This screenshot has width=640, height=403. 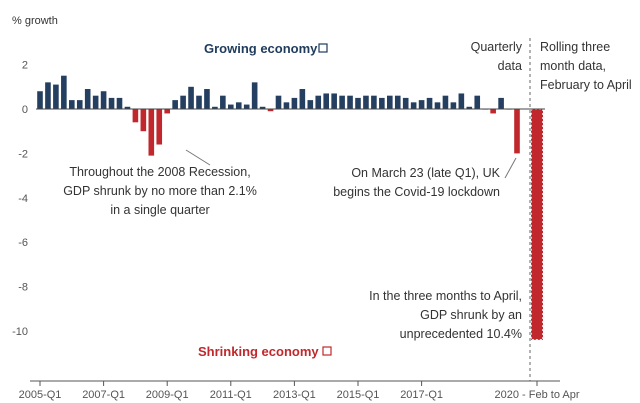 I want to click on bar: 2011-Q4: 1.2, so click(x=254, y=95).